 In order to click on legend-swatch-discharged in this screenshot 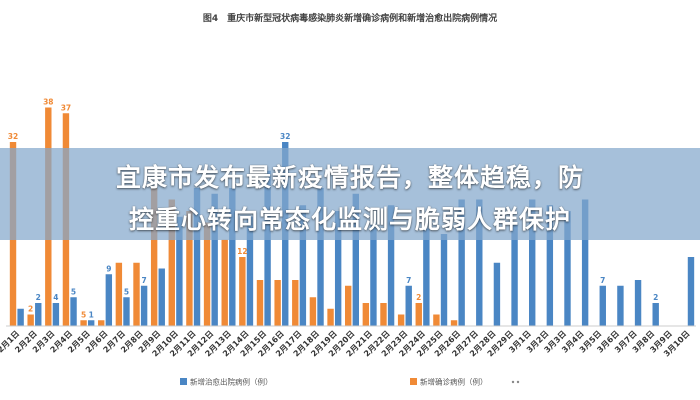, I will do `click(183, 381)`.